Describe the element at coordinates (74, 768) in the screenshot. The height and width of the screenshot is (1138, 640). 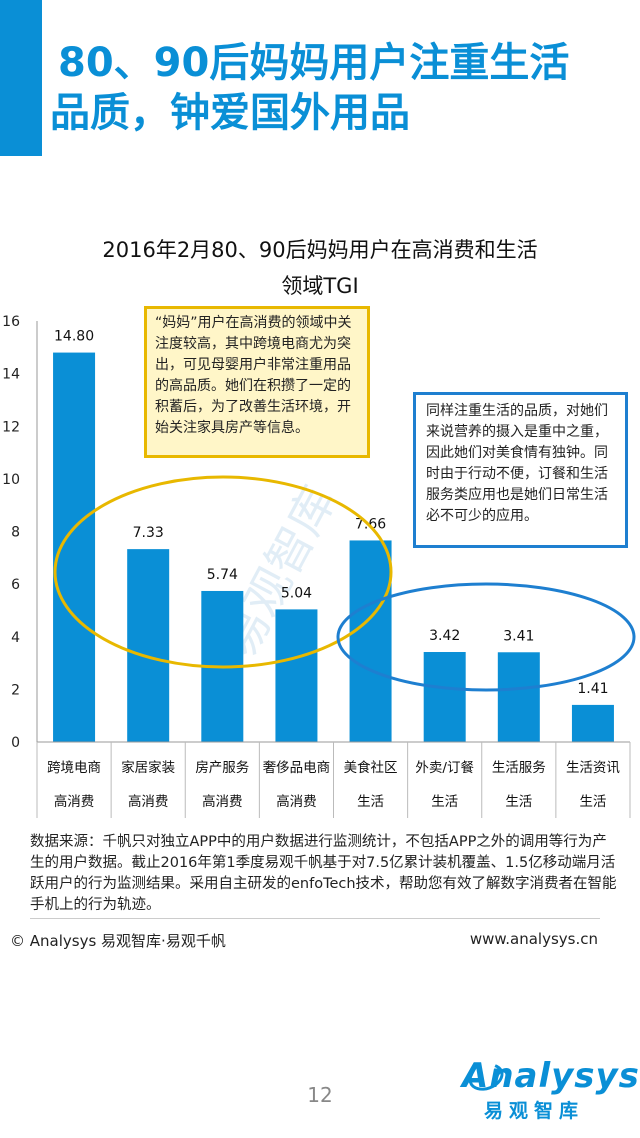
I see `x-category-label: 跨境电商` at that location.